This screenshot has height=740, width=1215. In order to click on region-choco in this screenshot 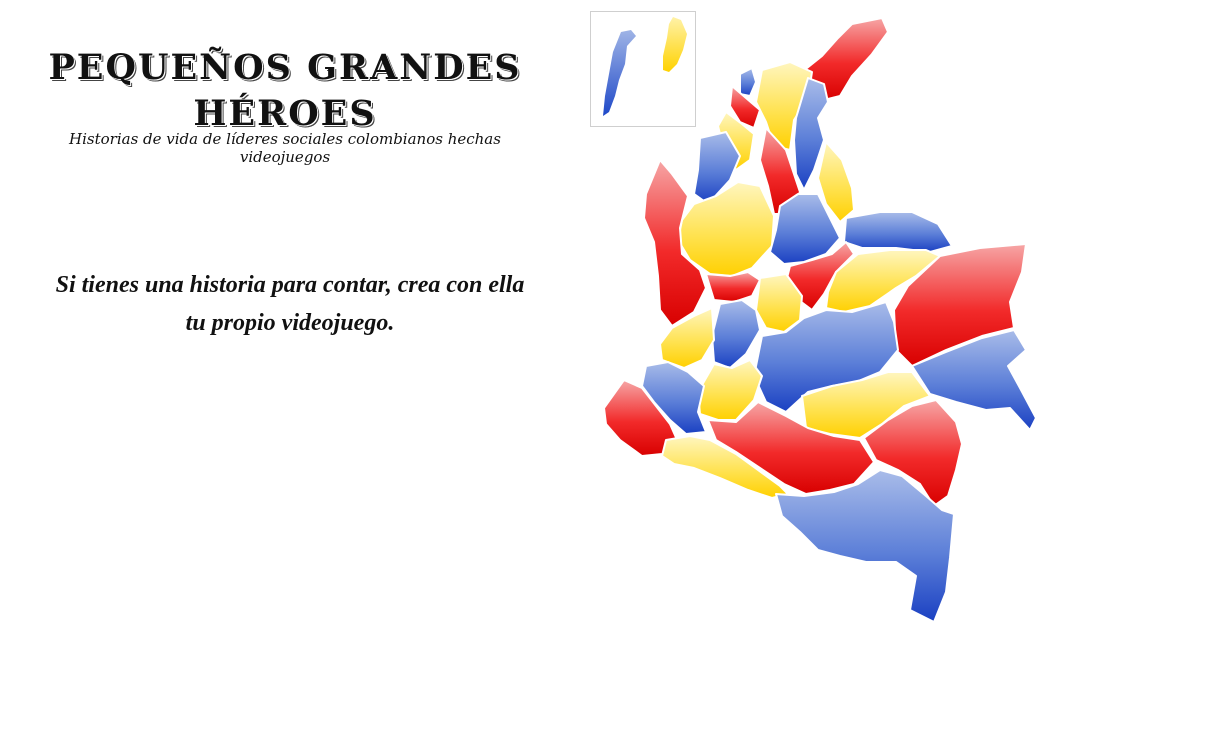, I will do `click(675, 243)`.